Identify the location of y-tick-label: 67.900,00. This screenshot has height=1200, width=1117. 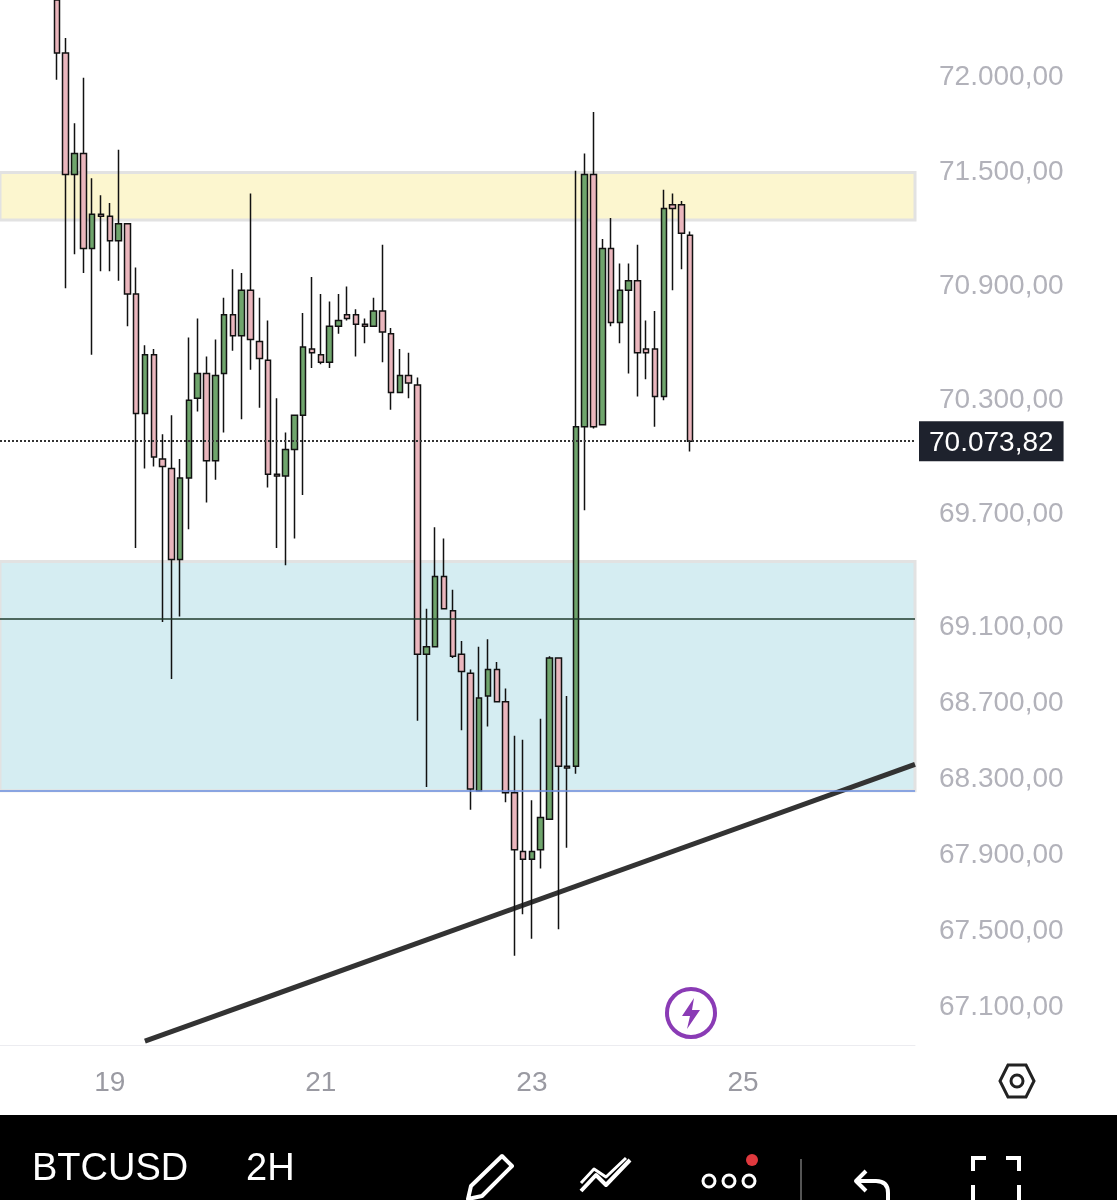
(1001, 853).